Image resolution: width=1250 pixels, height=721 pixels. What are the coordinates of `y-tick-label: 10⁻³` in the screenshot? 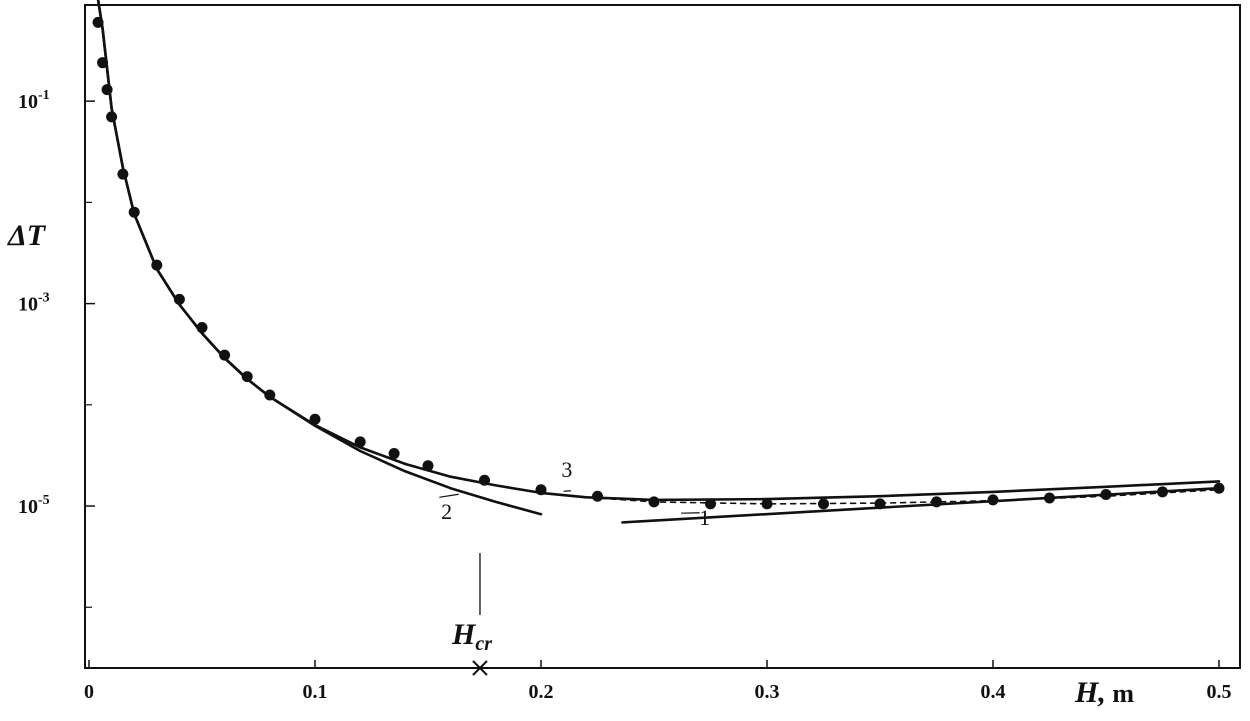 It's located at (34, 303).